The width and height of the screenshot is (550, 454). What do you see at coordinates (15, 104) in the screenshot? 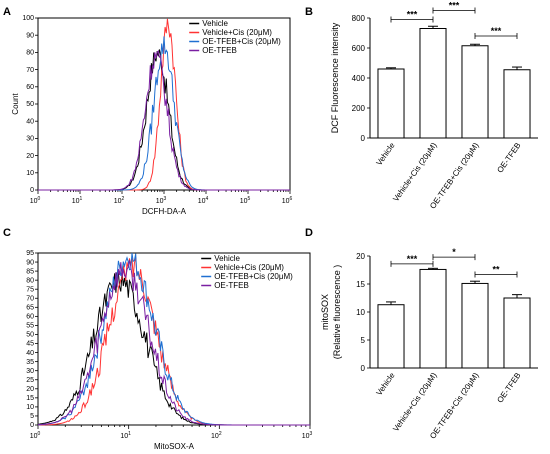
I see `y-axis-title: Count` at bounding box center [15, 104].